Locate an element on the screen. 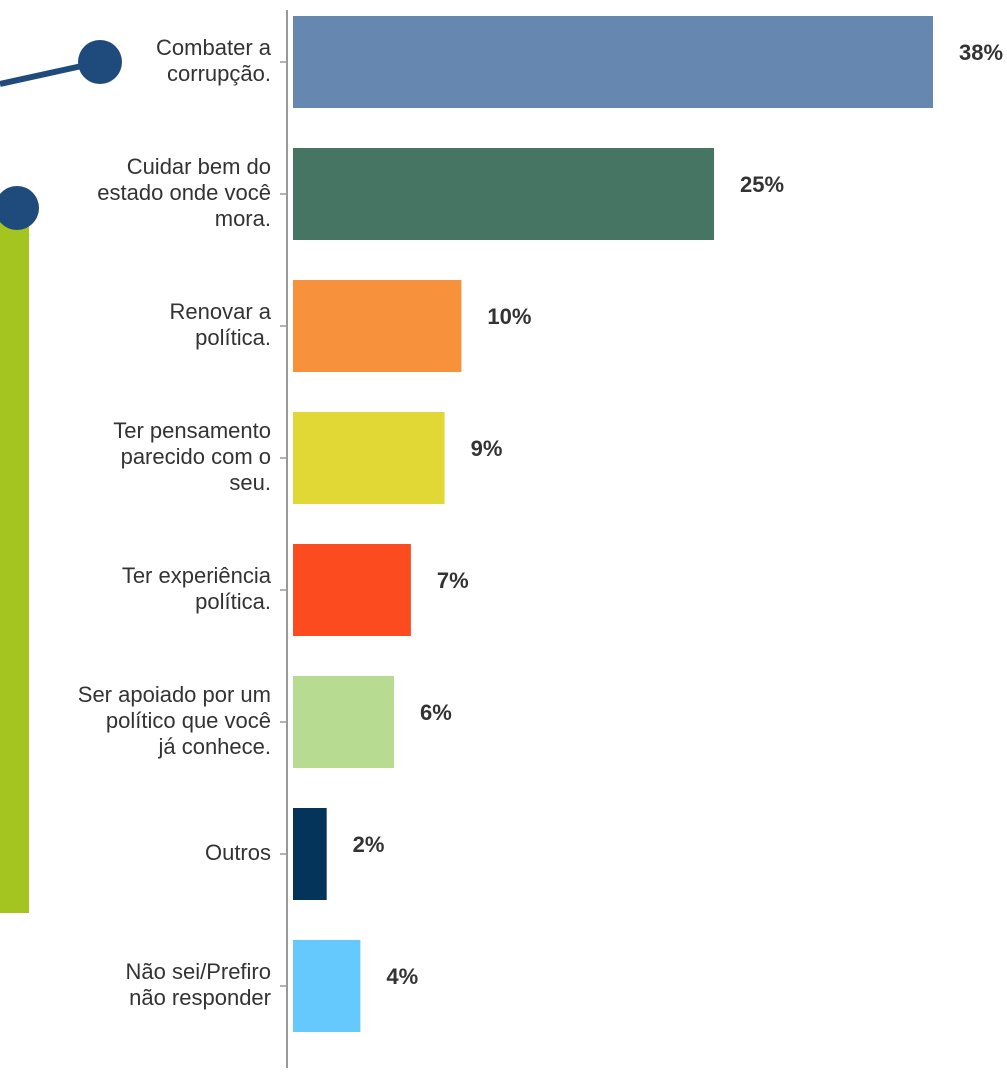  category-label: Combater a corrupção. is located at coordinates (214, 60).